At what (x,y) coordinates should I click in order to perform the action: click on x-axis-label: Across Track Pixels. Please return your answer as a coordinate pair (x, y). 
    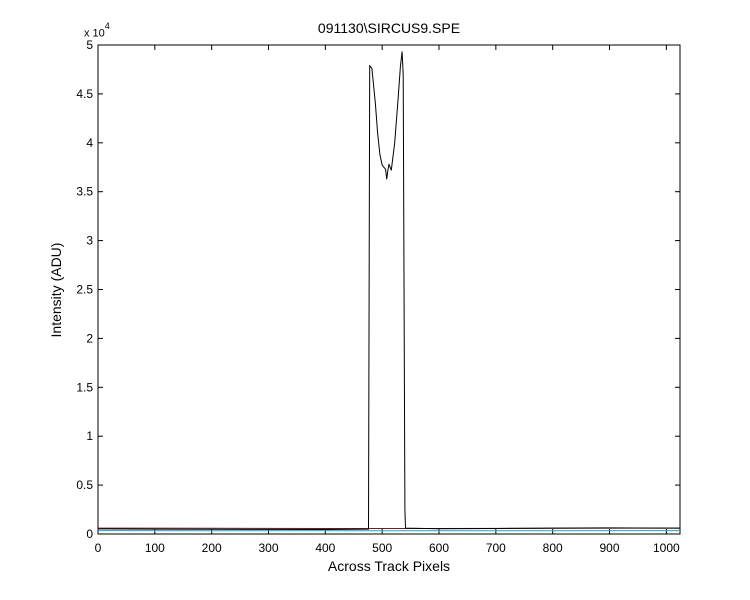
    Looking at the image, I should click on (389, 566).